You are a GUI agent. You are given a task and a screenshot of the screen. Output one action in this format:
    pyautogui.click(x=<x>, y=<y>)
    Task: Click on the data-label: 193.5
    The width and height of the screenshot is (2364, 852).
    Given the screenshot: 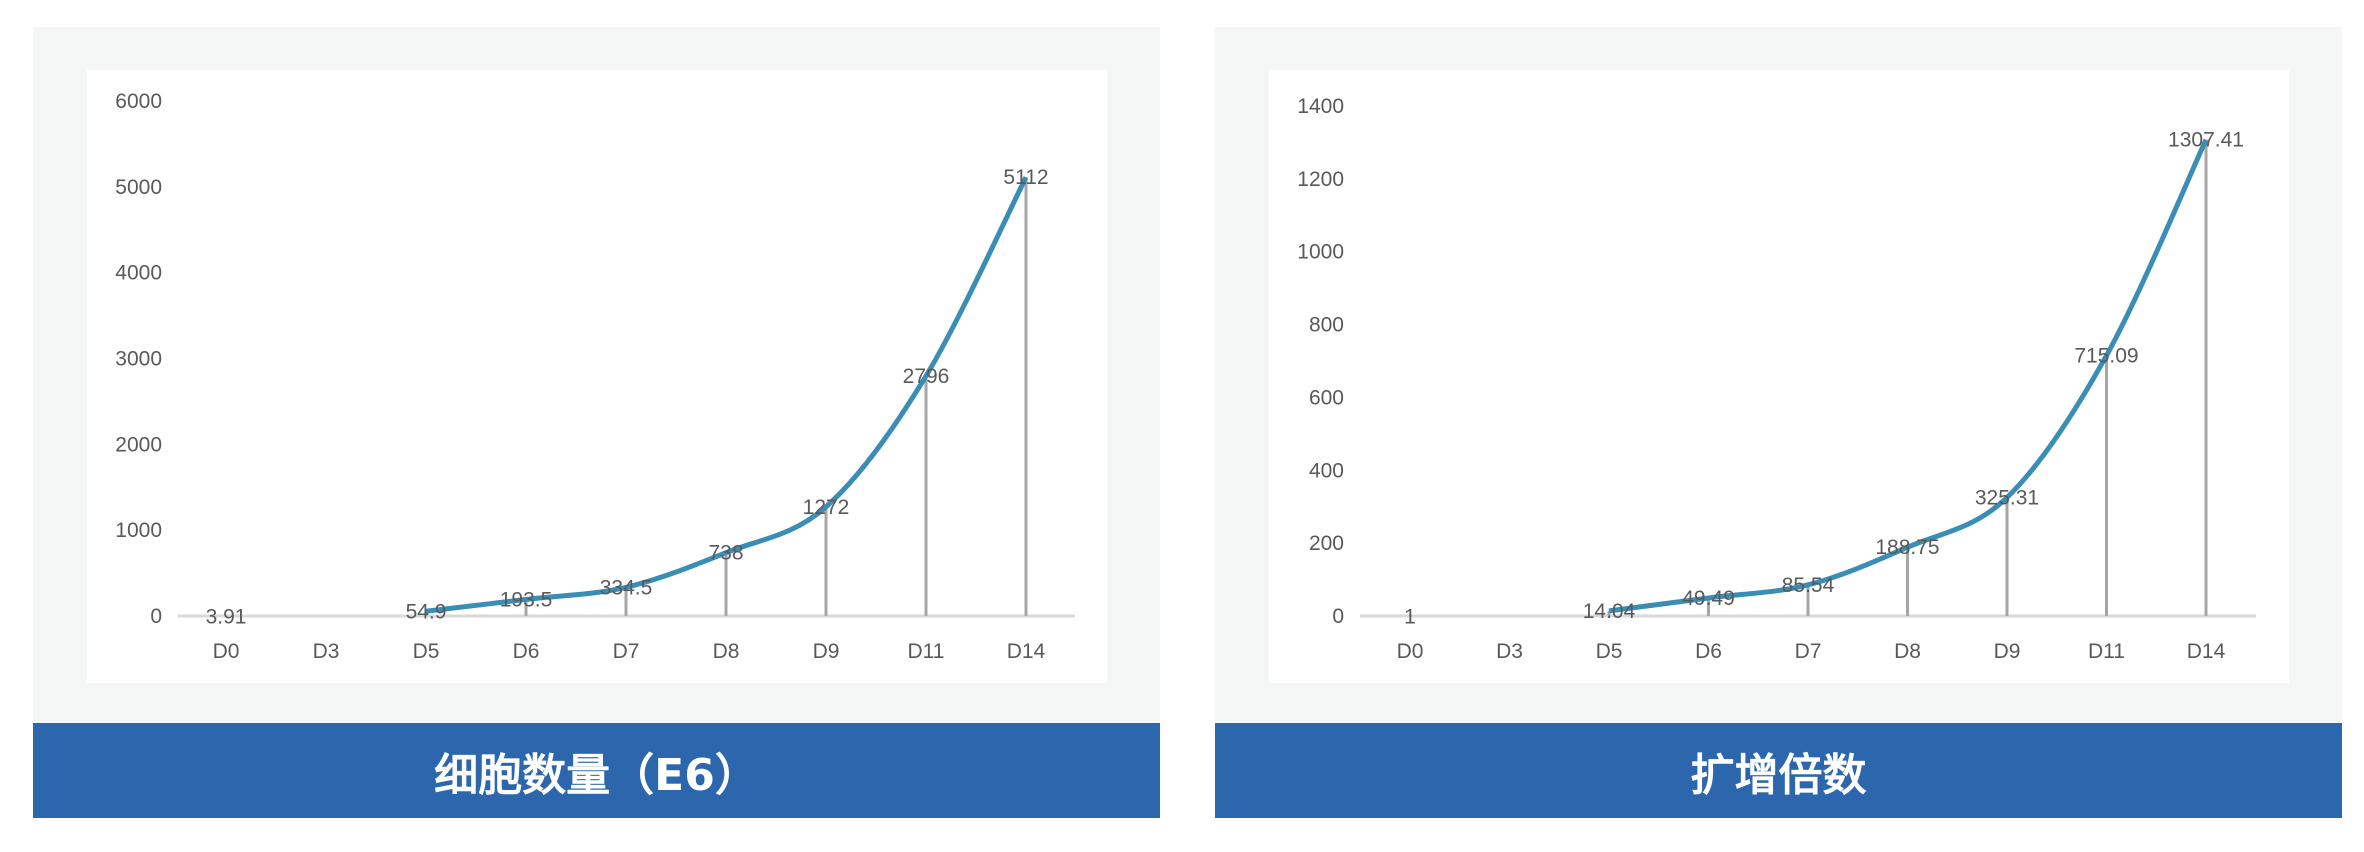 What is the action you would take?
    pyautogui.click(x=526, y=599)
    